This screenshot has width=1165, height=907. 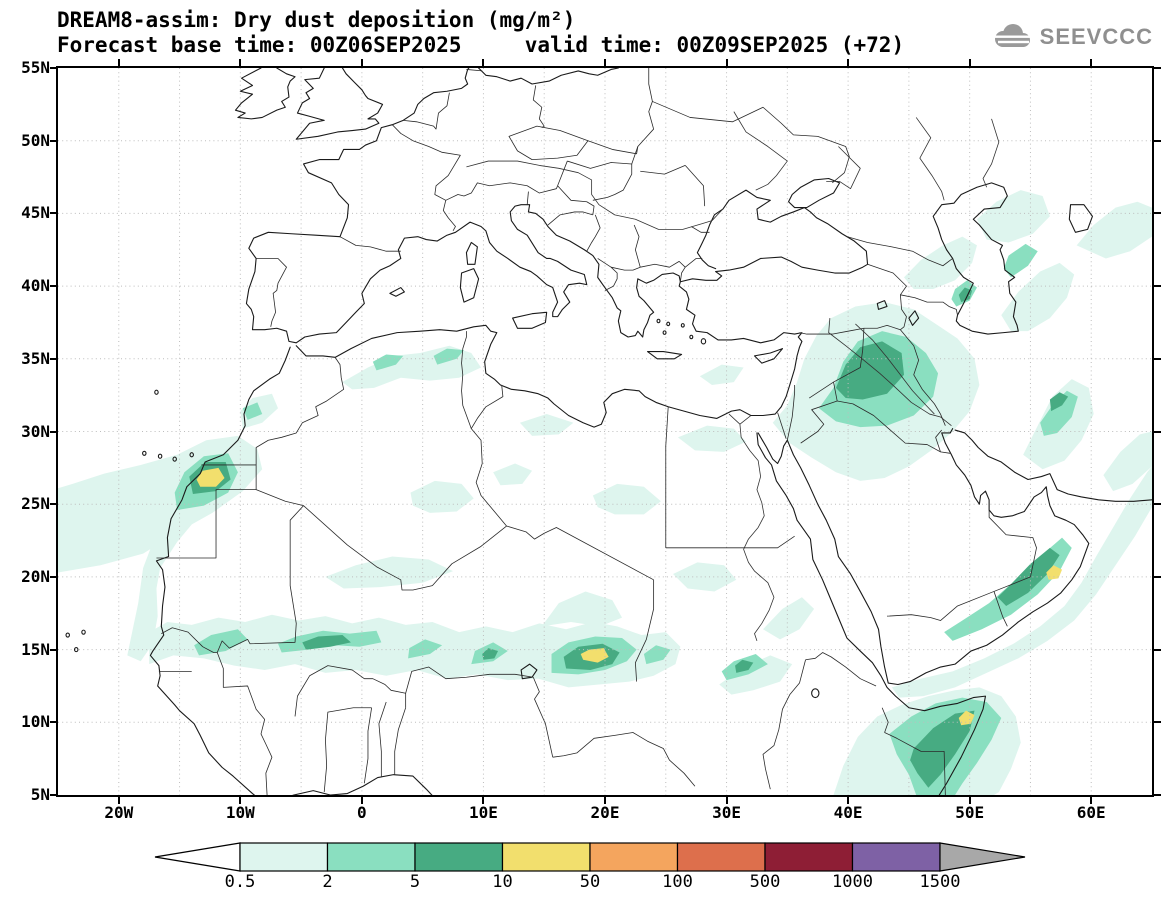 I want to click on color-scale-legend, so click(x=590, y=857).